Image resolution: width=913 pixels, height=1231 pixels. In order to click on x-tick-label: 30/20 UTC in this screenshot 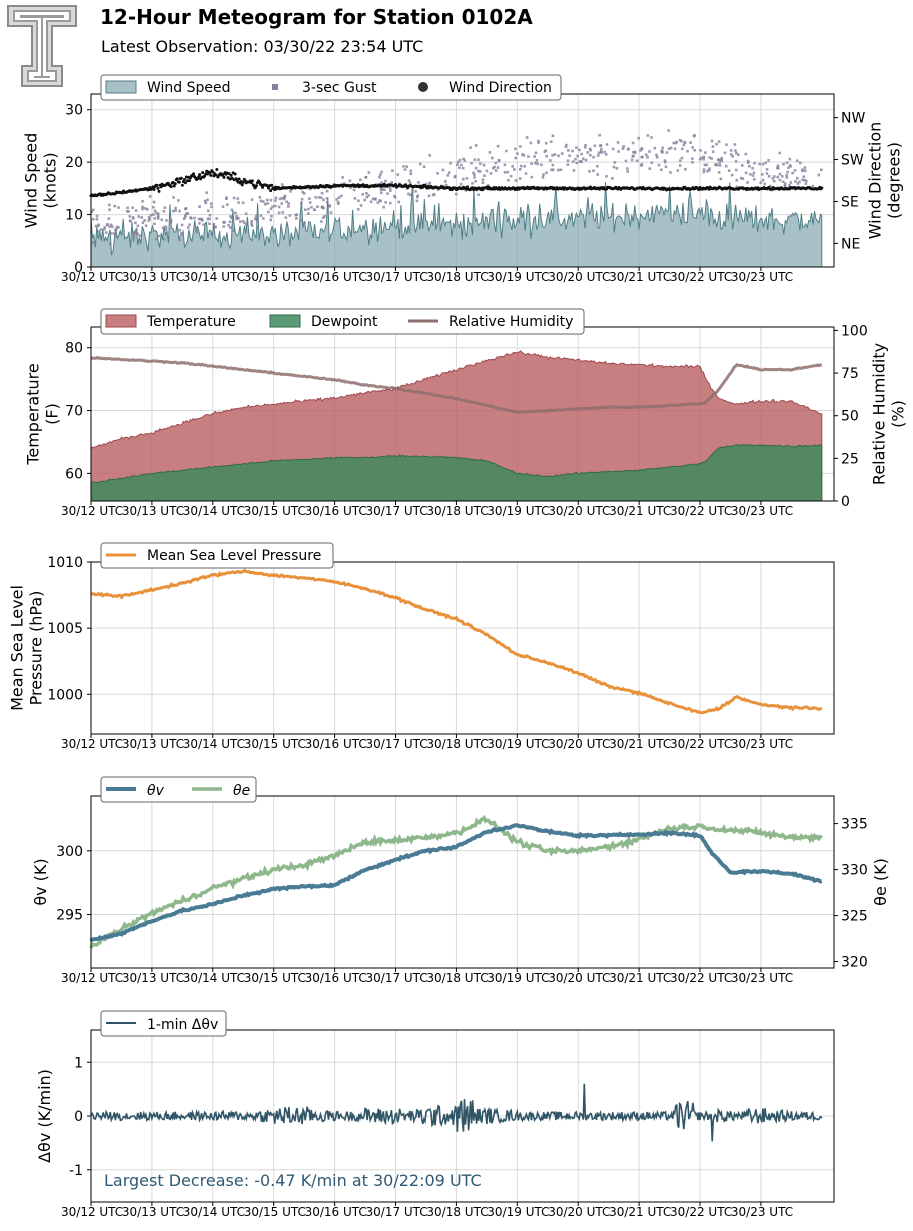, I will do `click(579, 978)`.